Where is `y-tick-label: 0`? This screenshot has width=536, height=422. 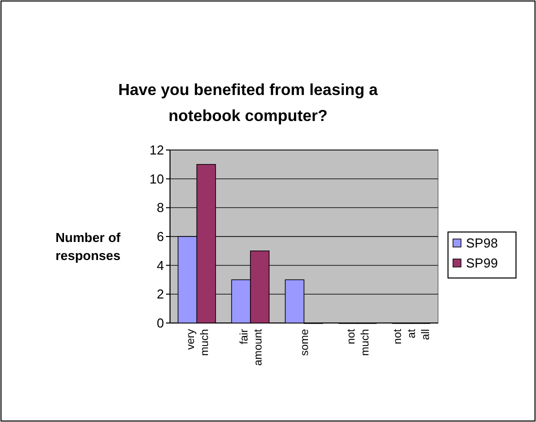 y-tick-label: 0 is located at coordinates (160, 323).